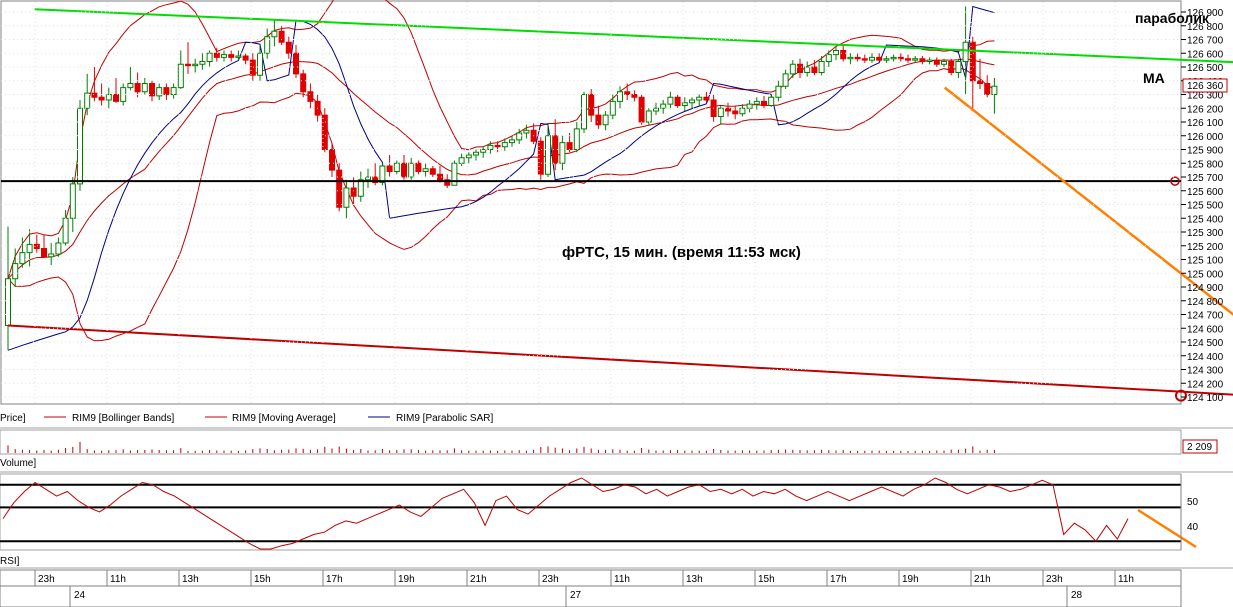  What do you see at coordinates (1205, 329) in the screenshot?
I see `price-tick-label: 124 600` at bounding box center [1205, 329].